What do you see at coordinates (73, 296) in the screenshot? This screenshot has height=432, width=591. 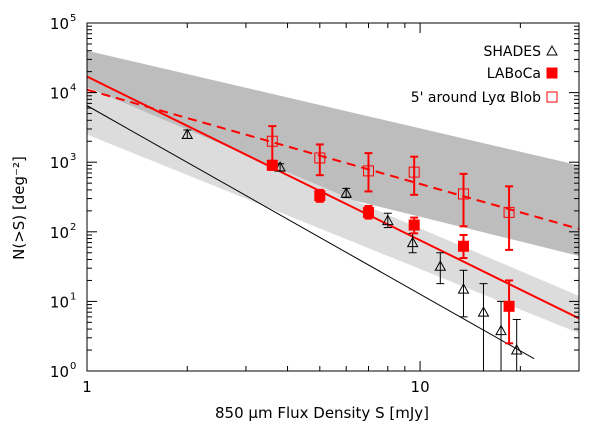 I see `y-tick-exponent: 1` at bounding box center [73, 296].